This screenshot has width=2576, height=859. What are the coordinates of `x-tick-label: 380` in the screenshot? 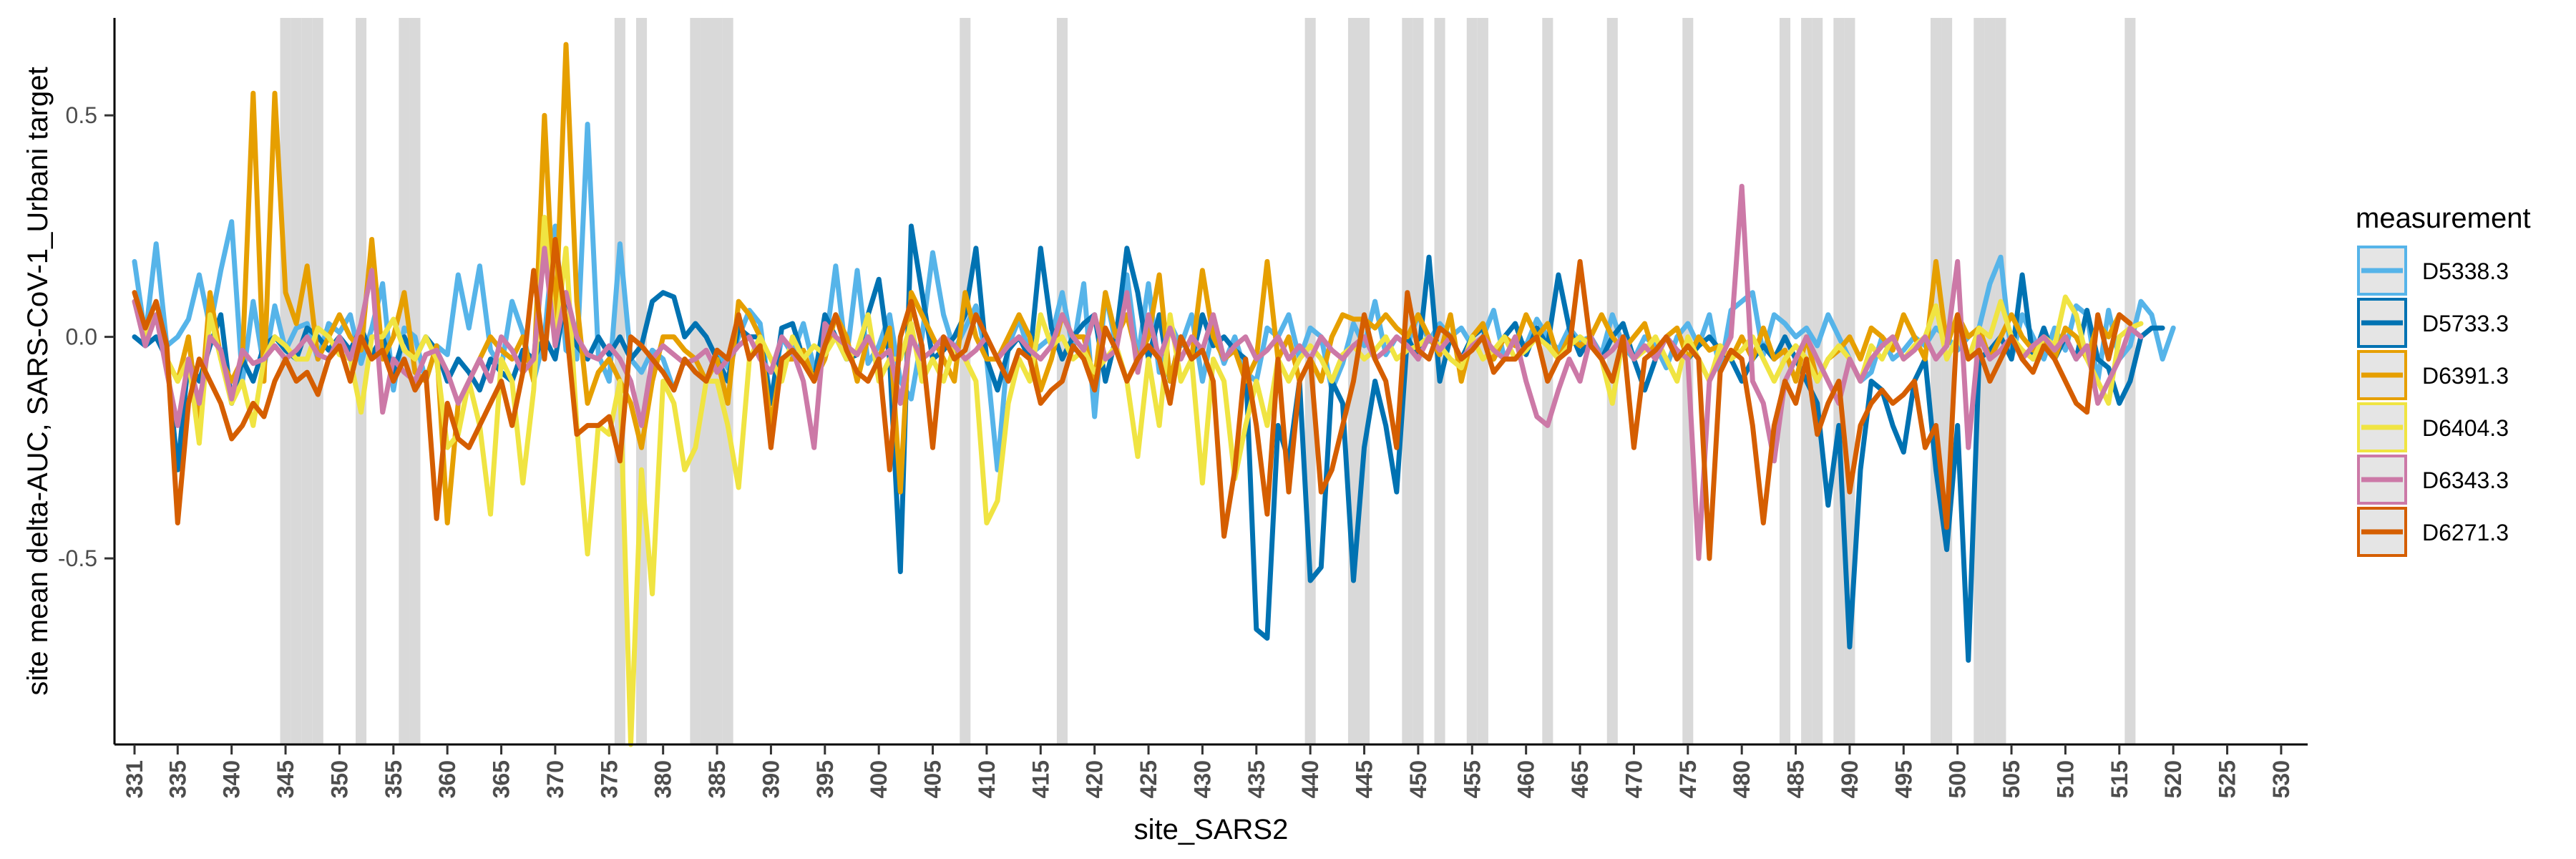 It's located at (663, 779).